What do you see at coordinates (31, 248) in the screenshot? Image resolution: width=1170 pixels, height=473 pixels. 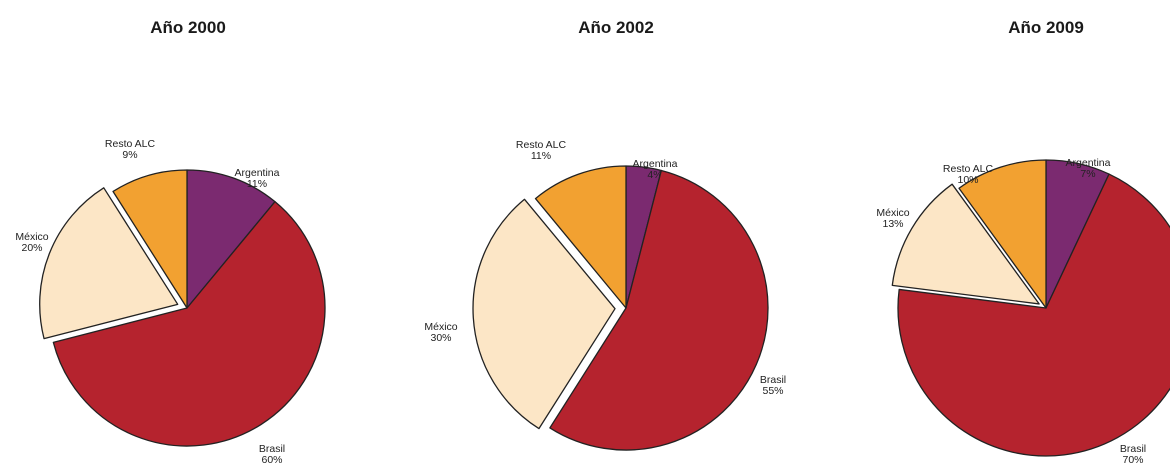 I see `slice-value: 20%` at bounding box center [31, 248].